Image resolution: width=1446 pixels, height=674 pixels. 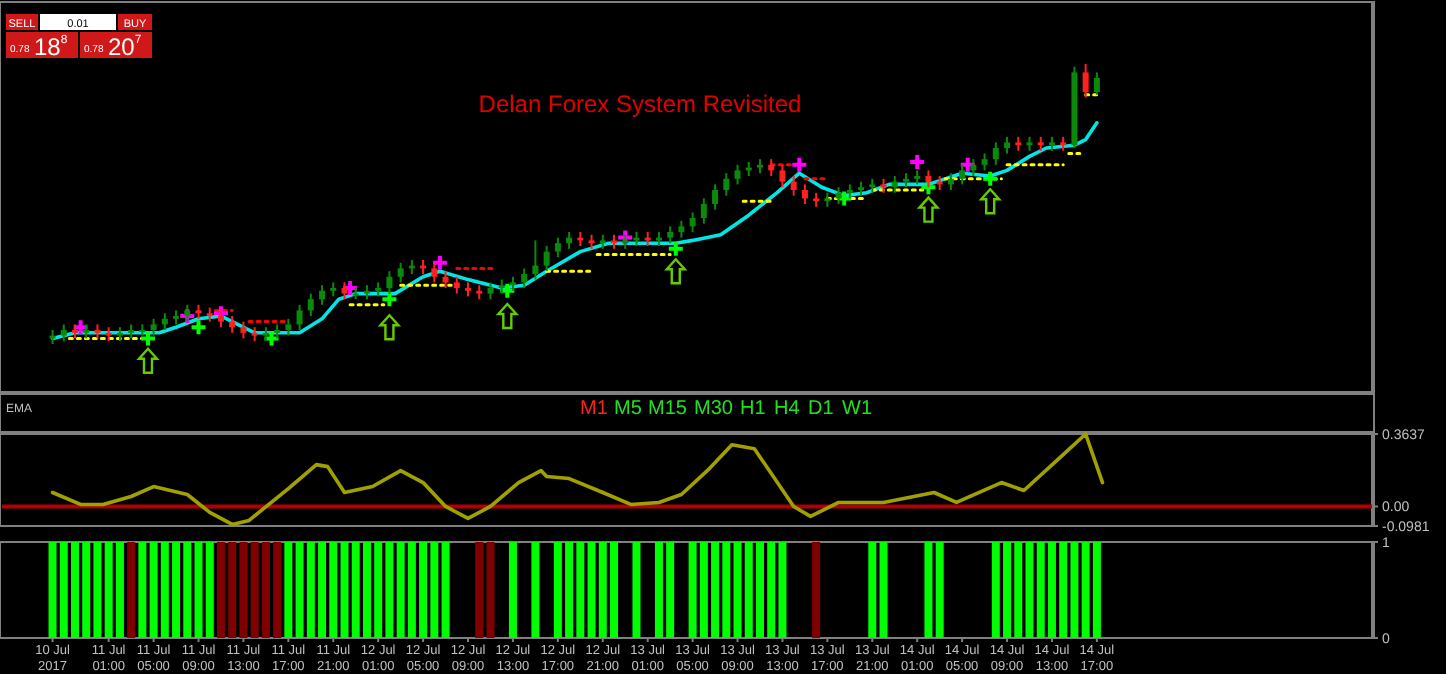 I want to click on text: M5, so click(x=628, y=409).